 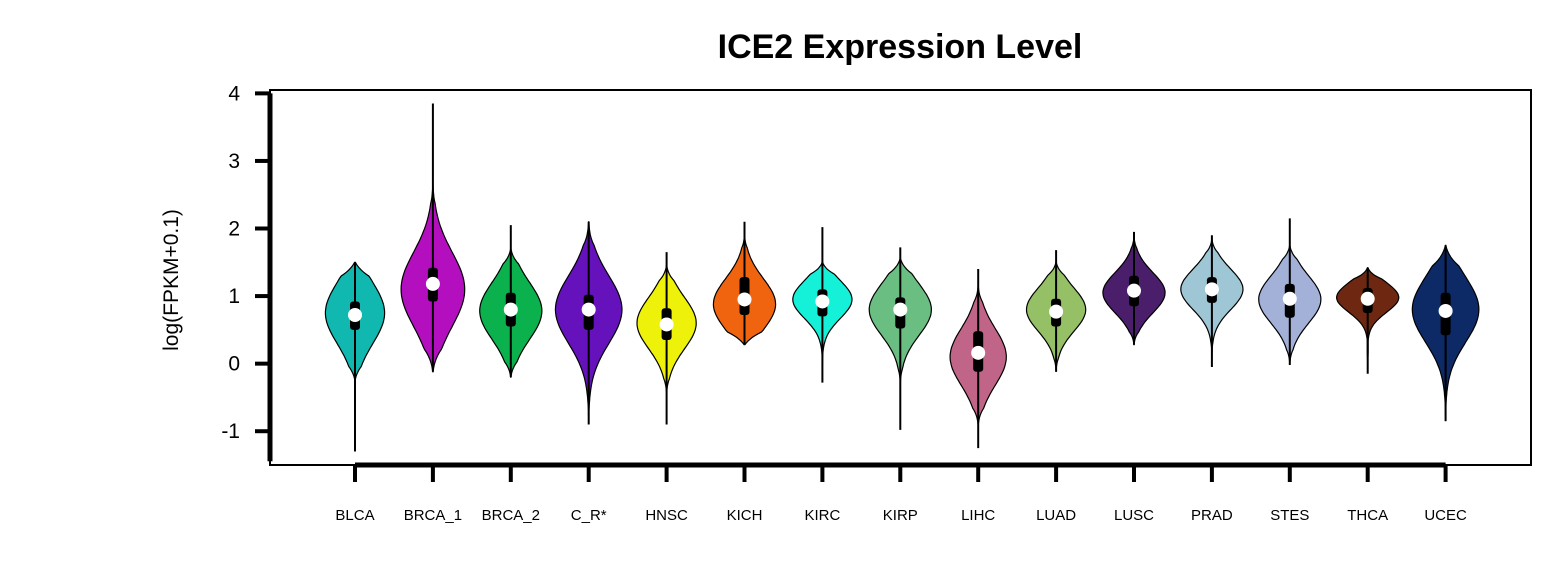 What do you see at coordinates (1212, 515) in the screenshot?
I see `x-tick-label: PRAD` at bounding box center [1212, 515].